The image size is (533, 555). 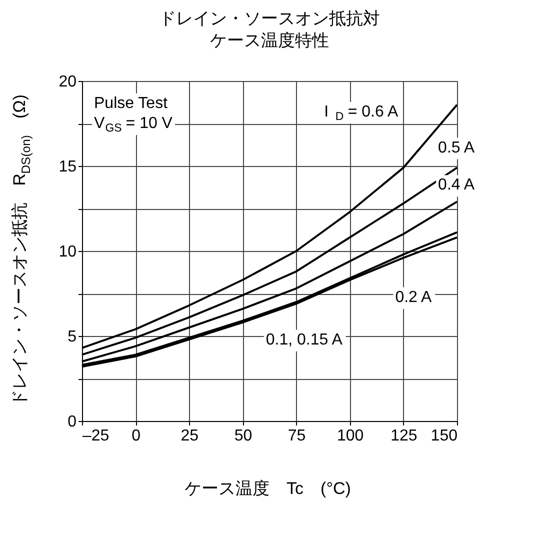 I want to click on y-tick-label: 5, so click(x=72, y=337).